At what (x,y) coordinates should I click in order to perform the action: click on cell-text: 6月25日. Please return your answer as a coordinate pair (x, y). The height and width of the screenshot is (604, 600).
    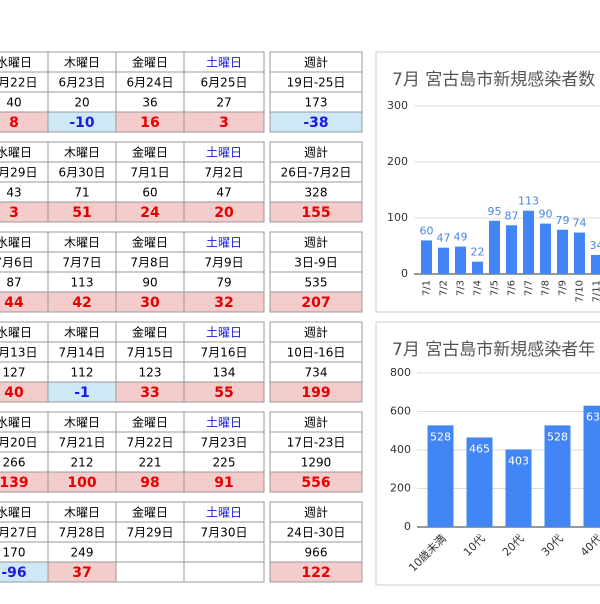
    Looking at the image, I should click on (224, 83).